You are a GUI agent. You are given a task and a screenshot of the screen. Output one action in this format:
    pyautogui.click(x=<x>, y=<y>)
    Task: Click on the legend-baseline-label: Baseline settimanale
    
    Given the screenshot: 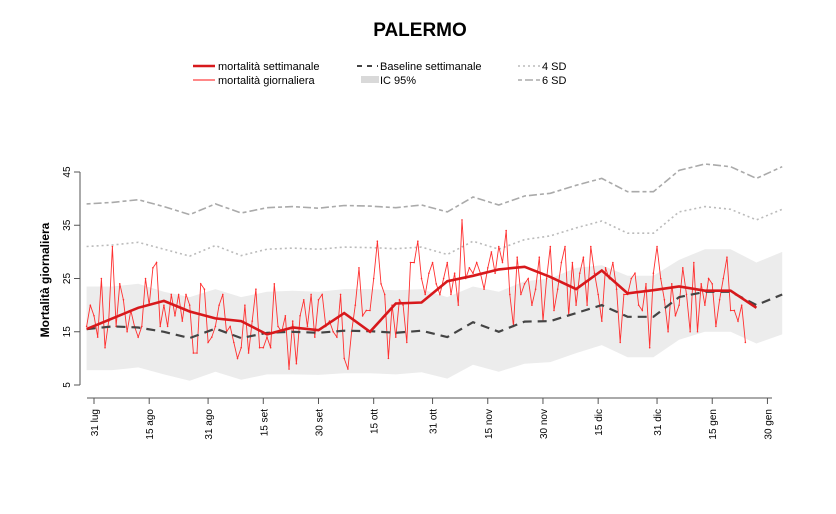 What is the action you would take?
    pyautogui.click(x=431, y=67)
    